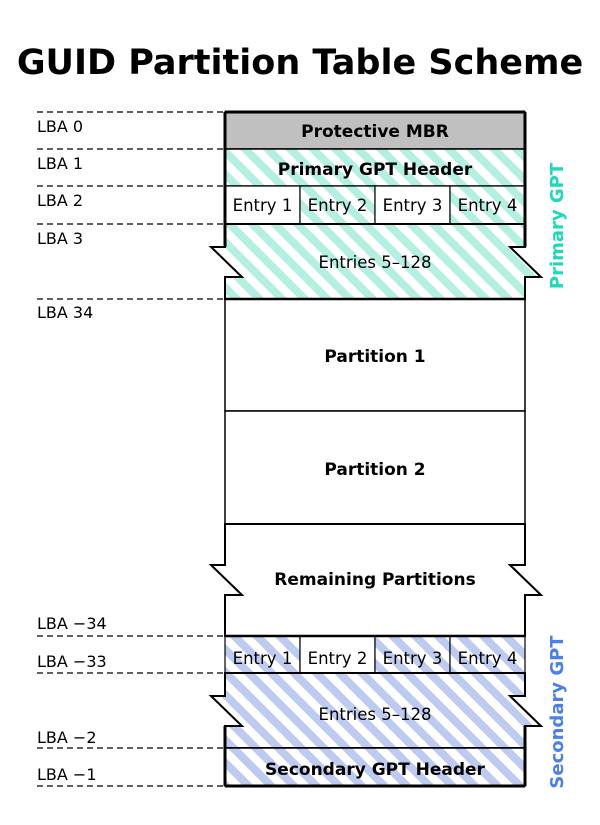 This screenshot has height=825, width=600. Describe the element at coordinates (60, 238) in the screenshot. I see `lba-label: LBA 3` at that location.